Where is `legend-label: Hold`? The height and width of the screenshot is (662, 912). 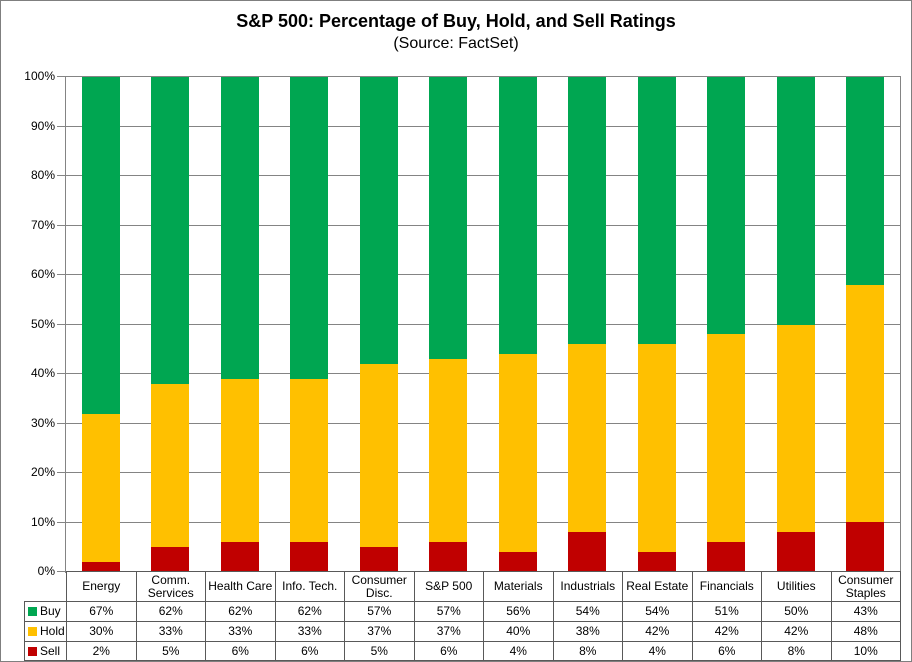 legend-label: Hold is located at coordinates (52, 631).